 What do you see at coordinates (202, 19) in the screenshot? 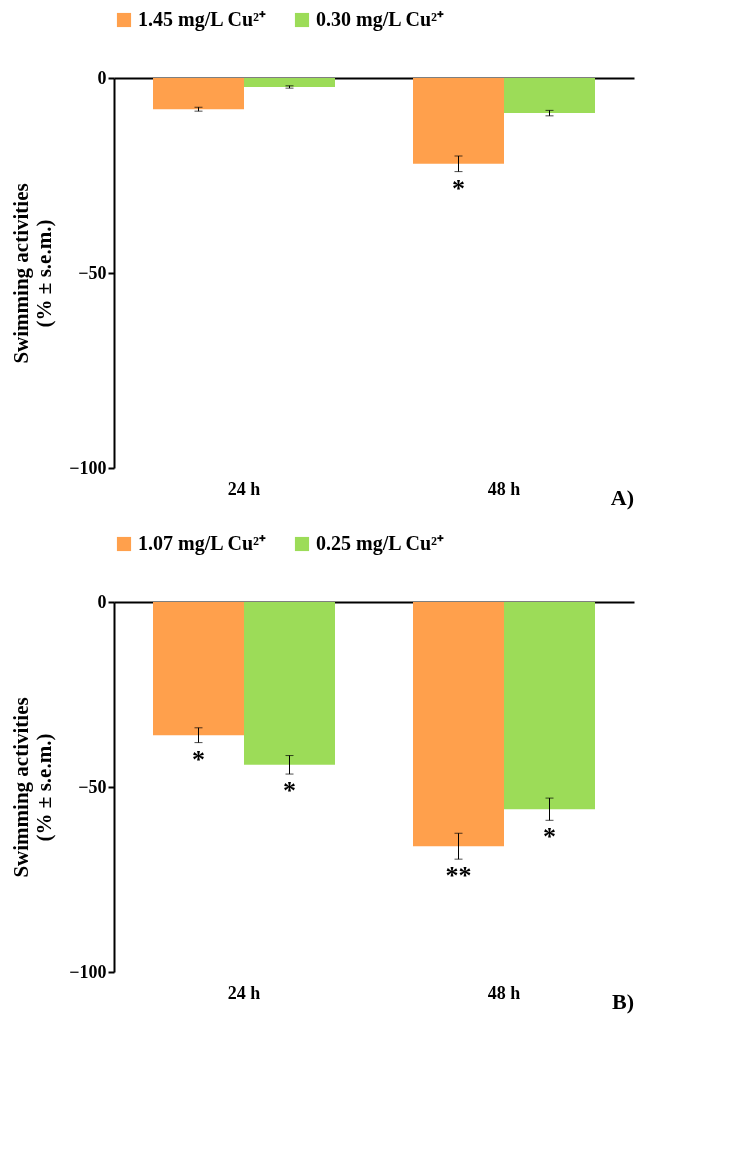
I see `legend-label: 1.45 mg/L Cu²⁺` at bounding box center [202, 19].